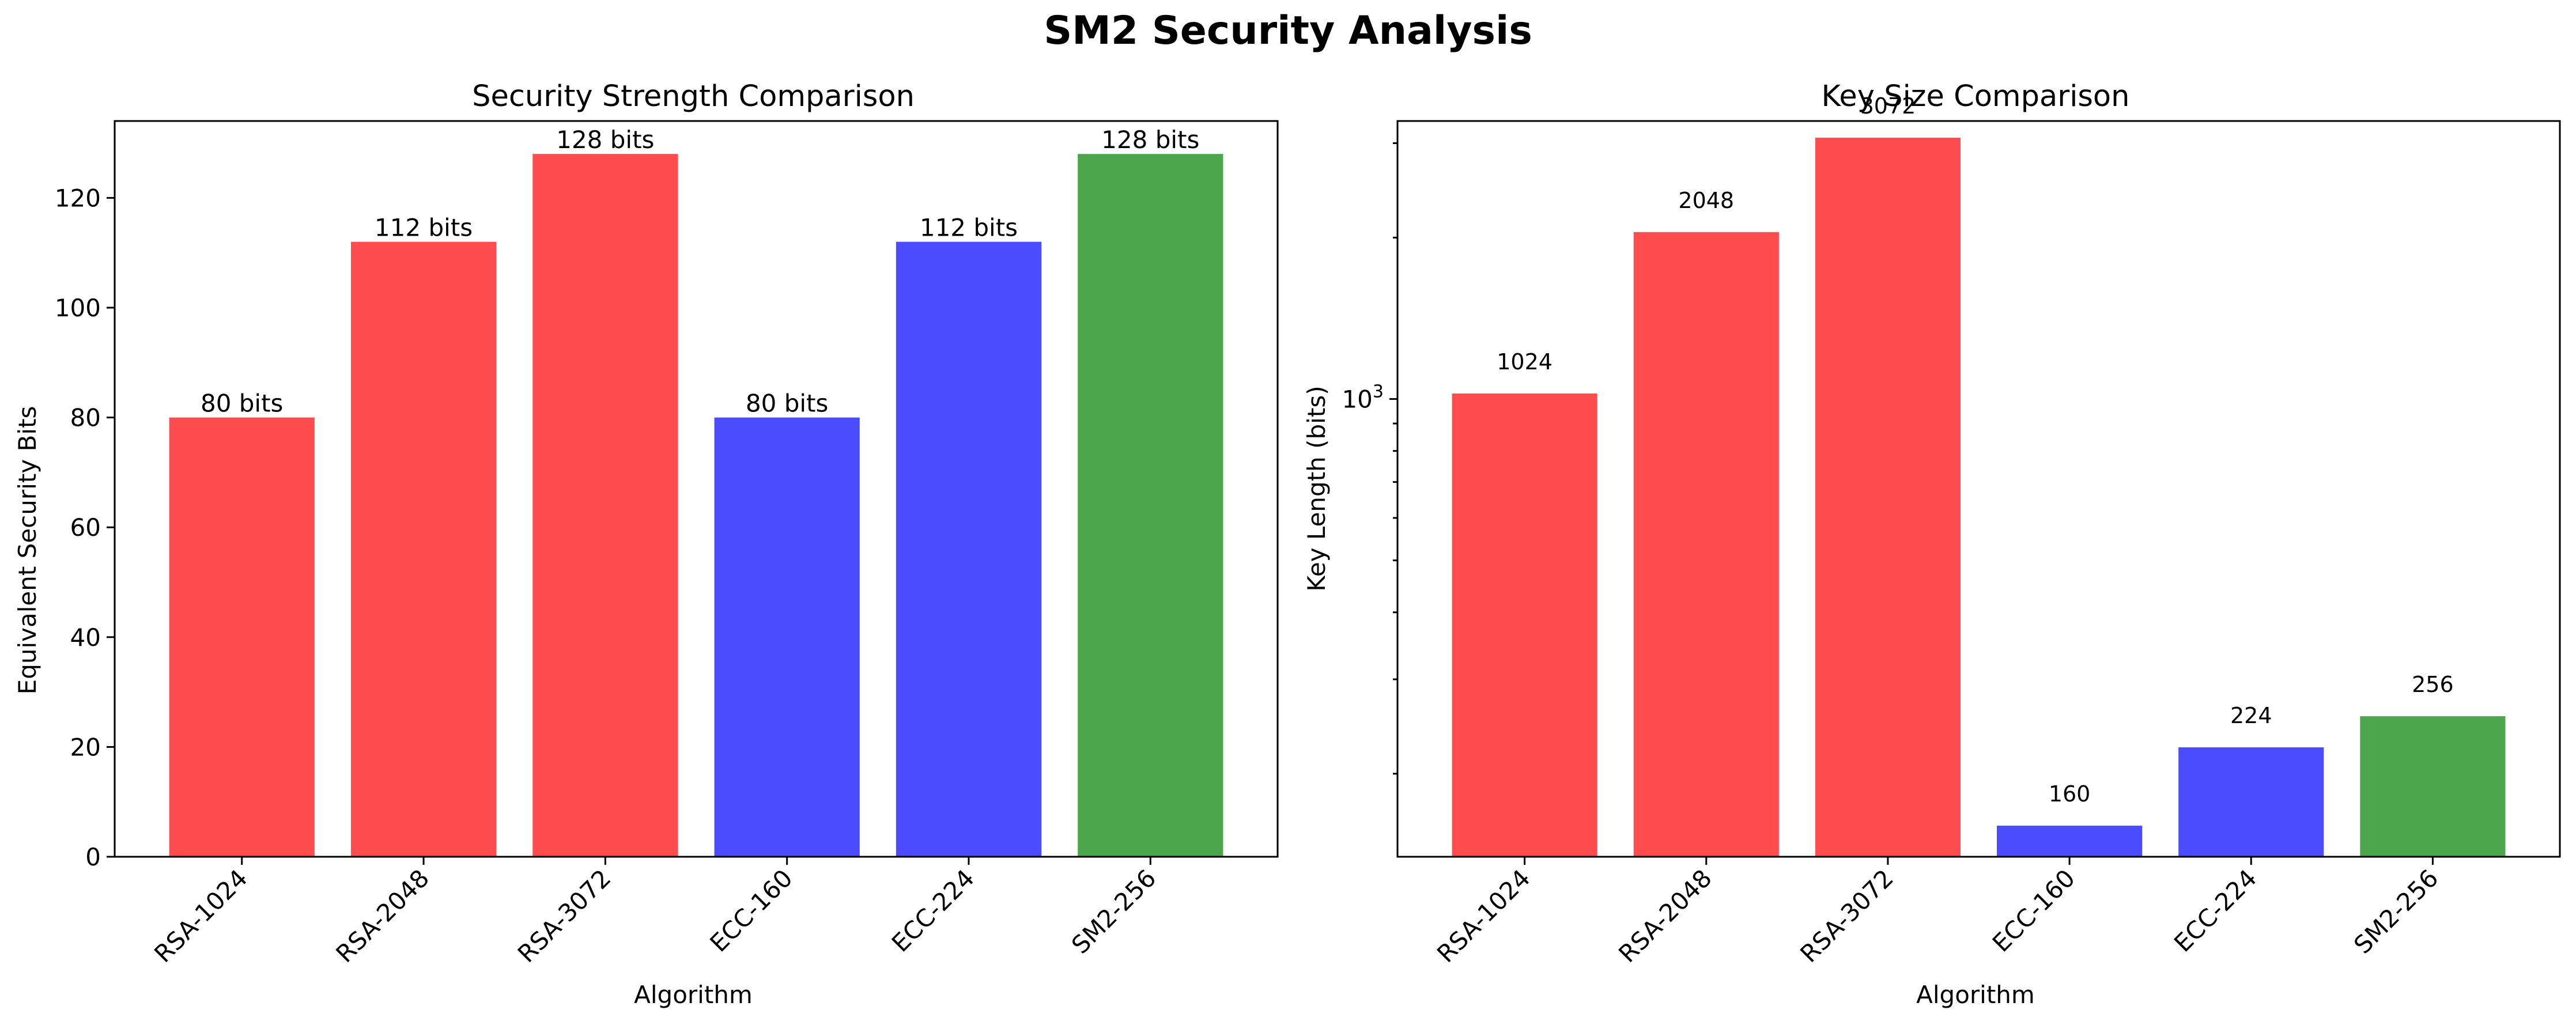 This screenshot has width=2576, height=1025. I want to click on security-strength-value-label-rsa-2048: 112 bits, so click(424, 228).